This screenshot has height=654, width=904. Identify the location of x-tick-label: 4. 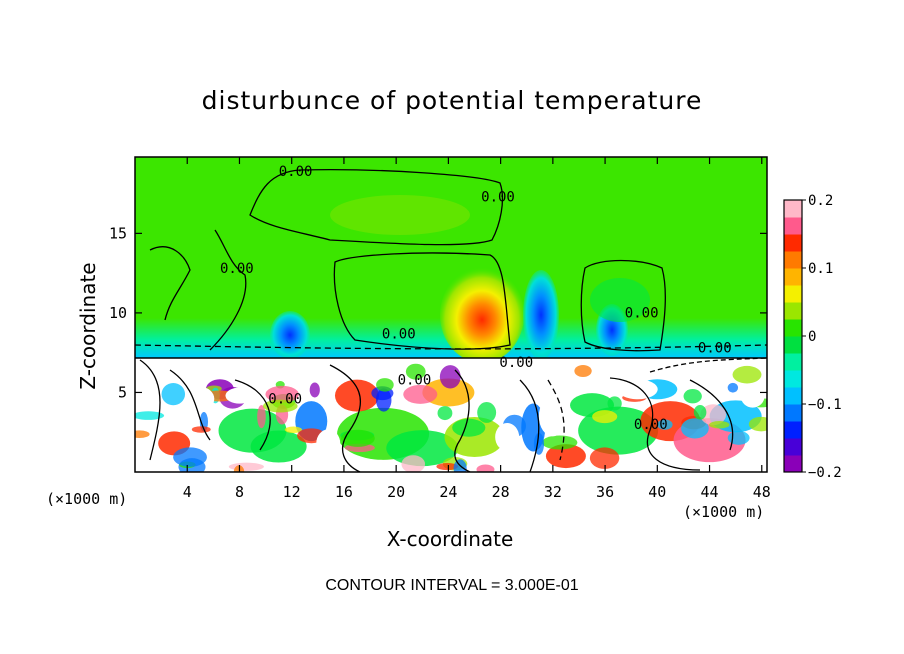
(187, 492).